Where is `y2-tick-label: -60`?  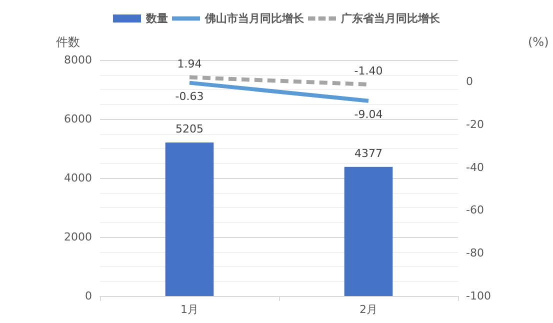 y2-tick-label: -60 is located at coordinates (475, 210).